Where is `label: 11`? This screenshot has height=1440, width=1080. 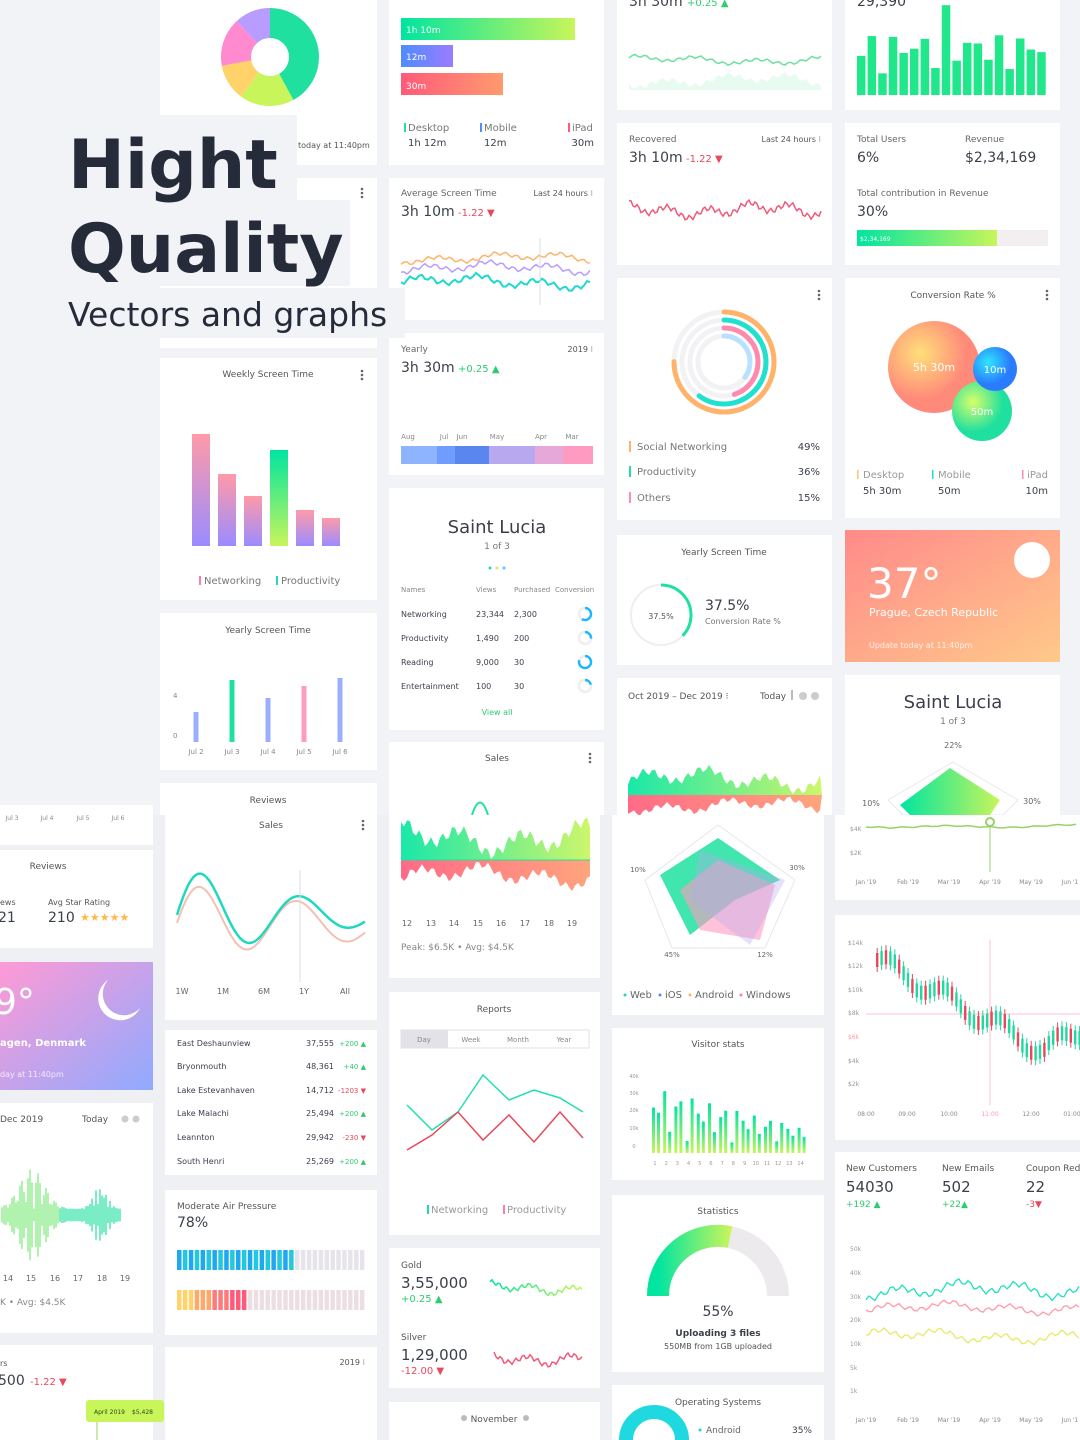
label: 11 is located at coordinates (767, 1164).